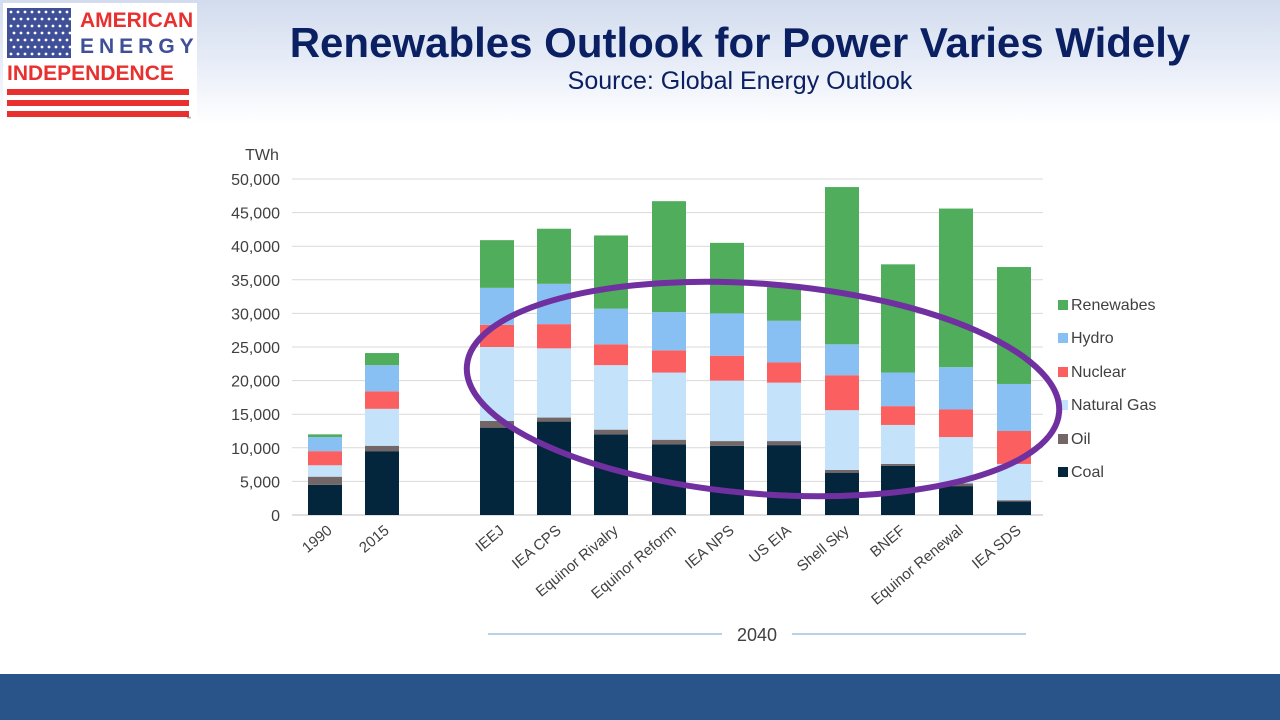  I want to click on x-tick-label: BNEF, so click(888, 541).